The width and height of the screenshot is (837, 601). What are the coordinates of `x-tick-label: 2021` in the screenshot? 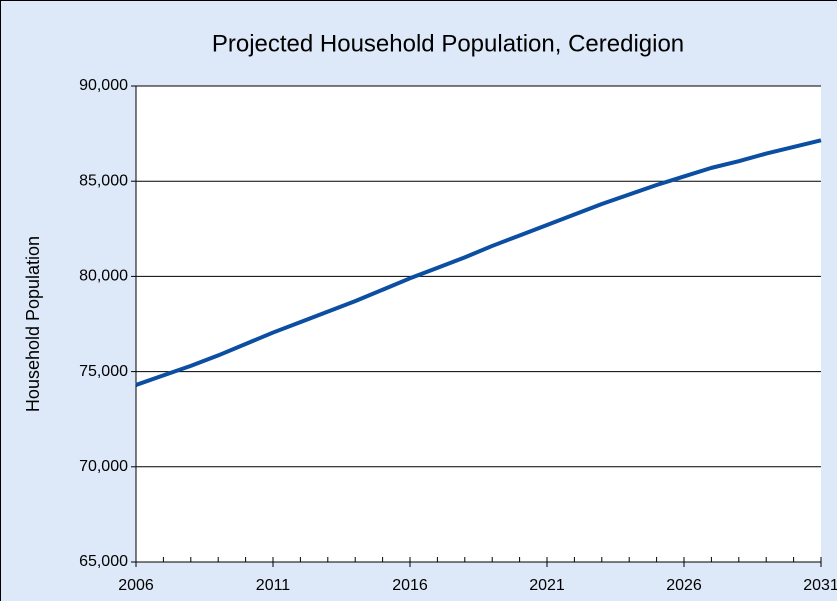 It's located at (547, 585).